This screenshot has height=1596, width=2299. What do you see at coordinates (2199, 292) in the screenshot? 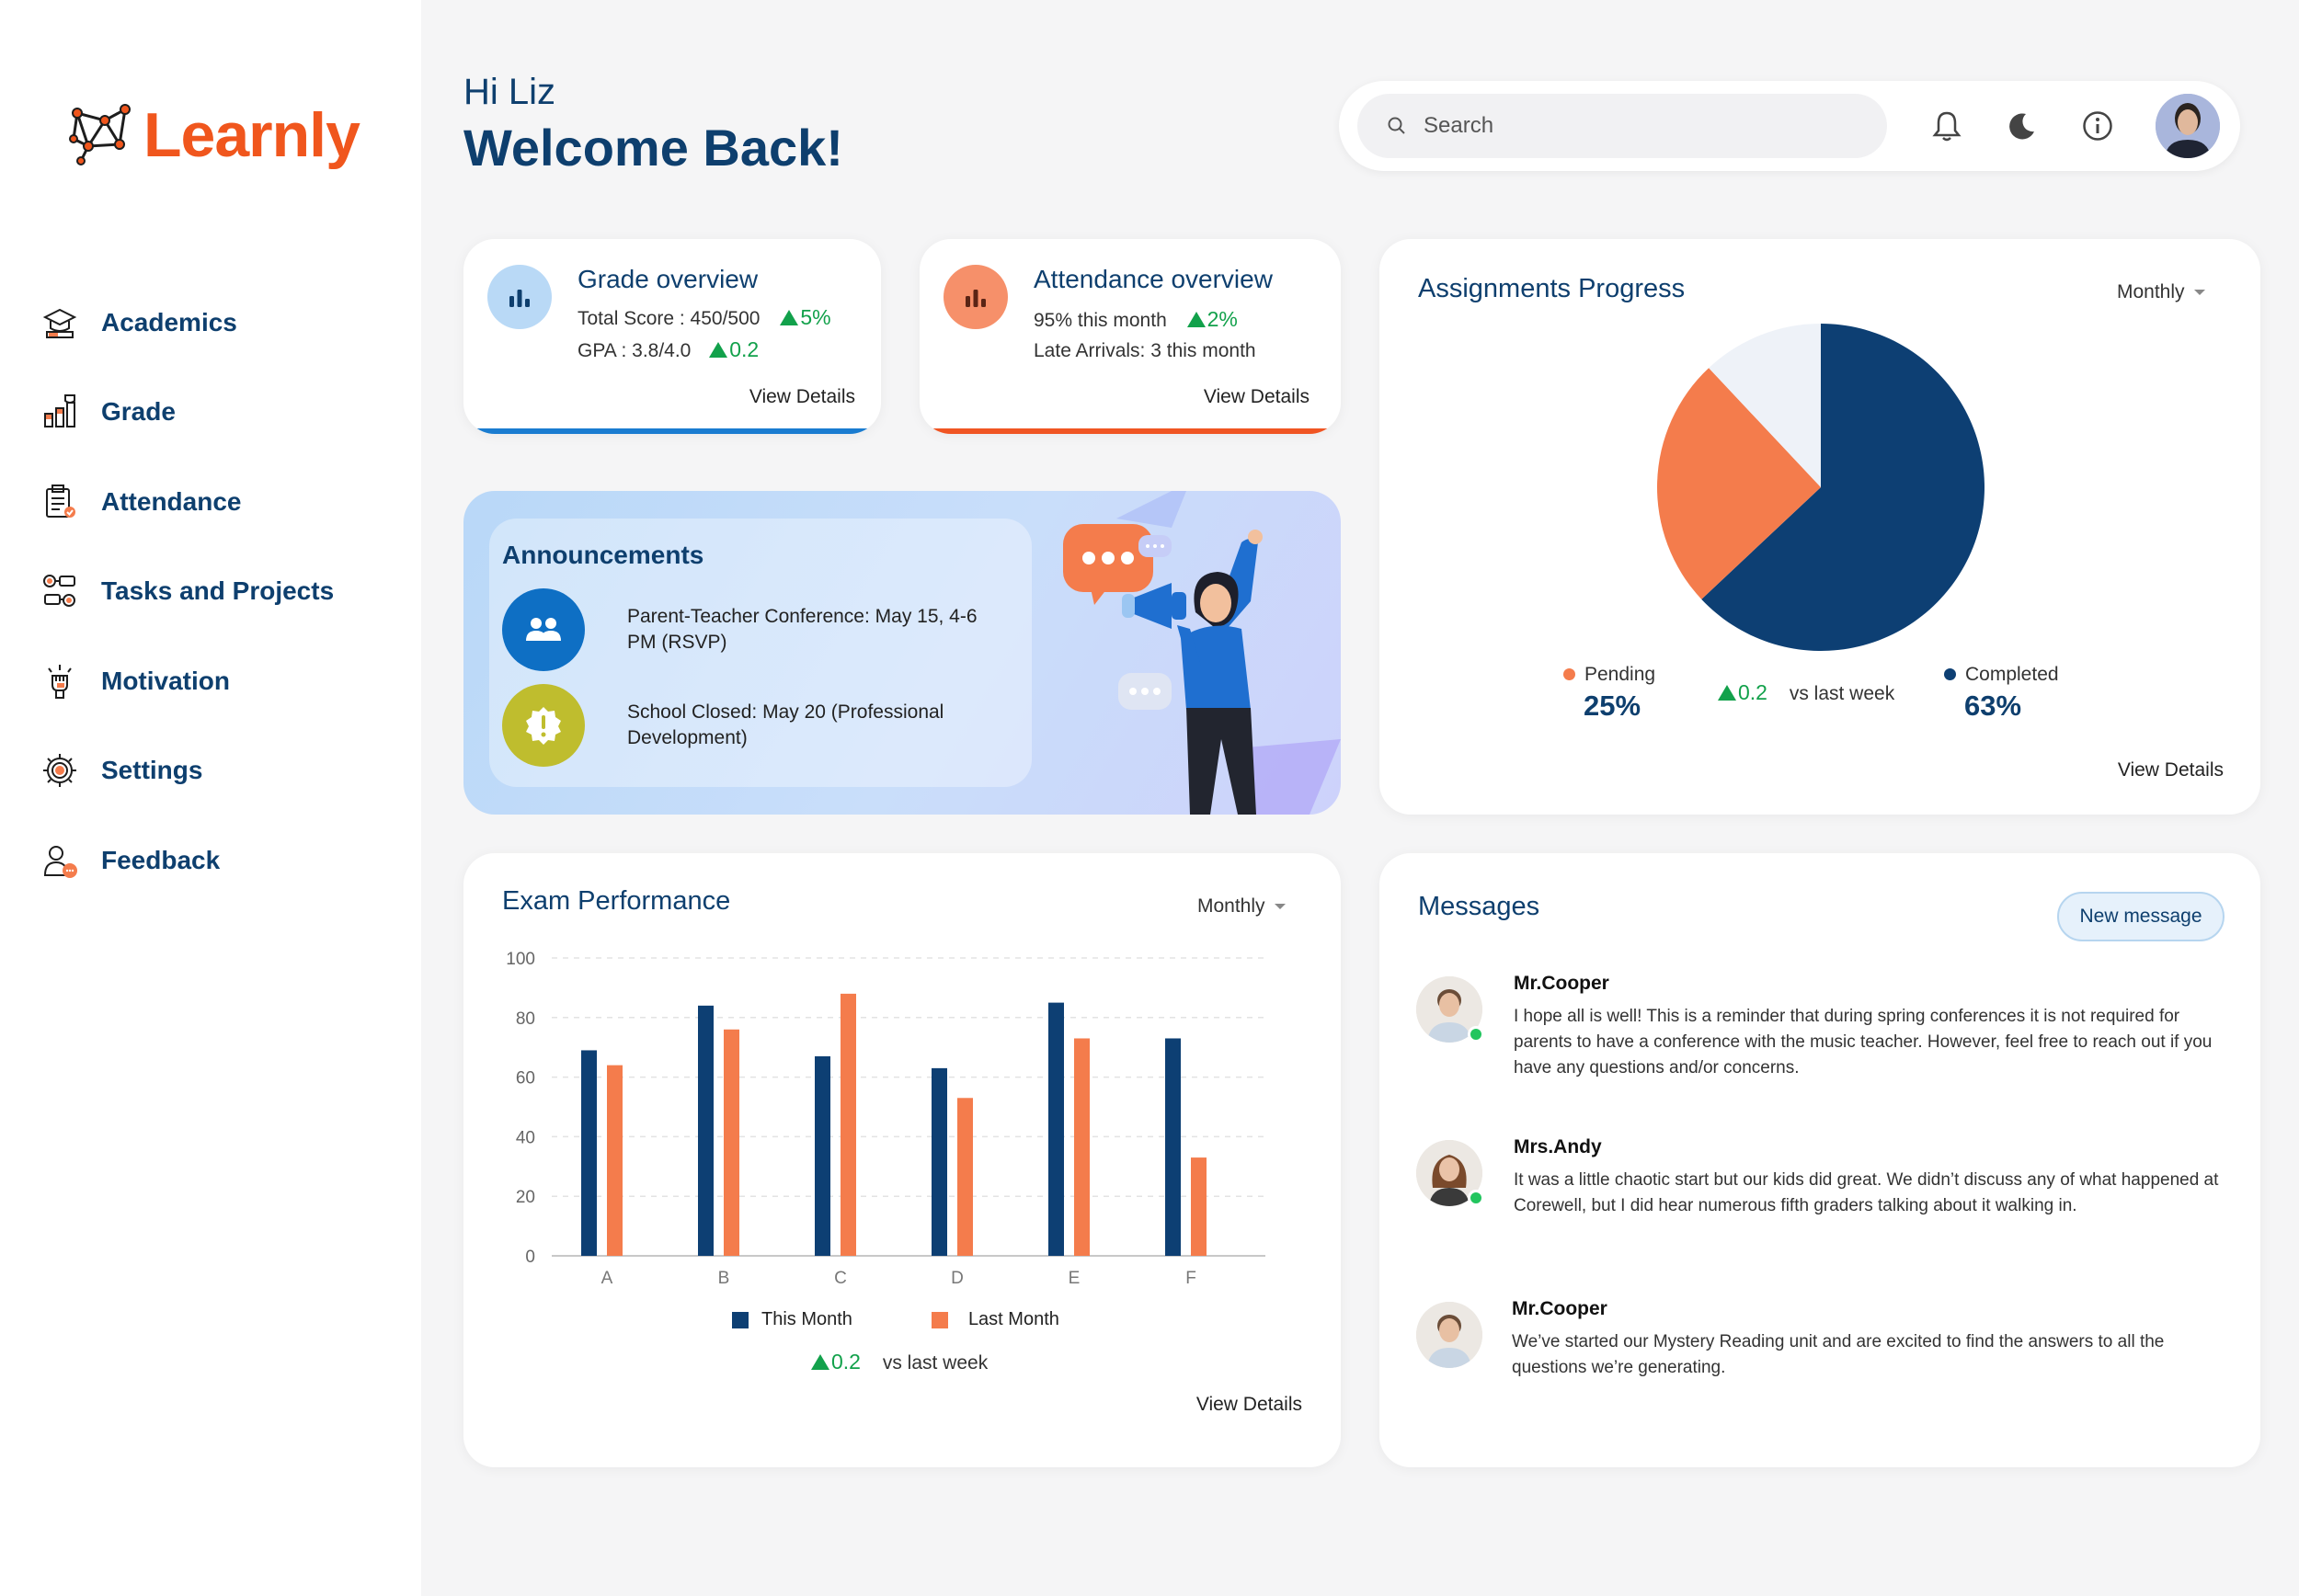
I see `chevron-down-icon` at bounding box center [2199, 292].